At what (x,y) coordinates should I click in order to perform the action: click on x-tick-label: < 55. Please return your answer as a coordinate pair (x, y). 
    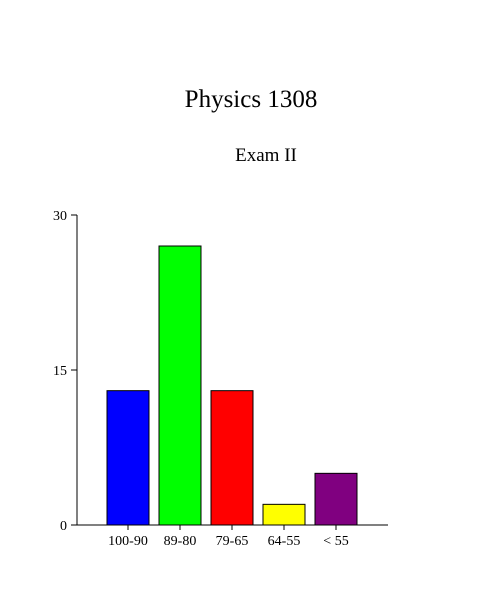
    Looking at the image, I should click on (335, 541).